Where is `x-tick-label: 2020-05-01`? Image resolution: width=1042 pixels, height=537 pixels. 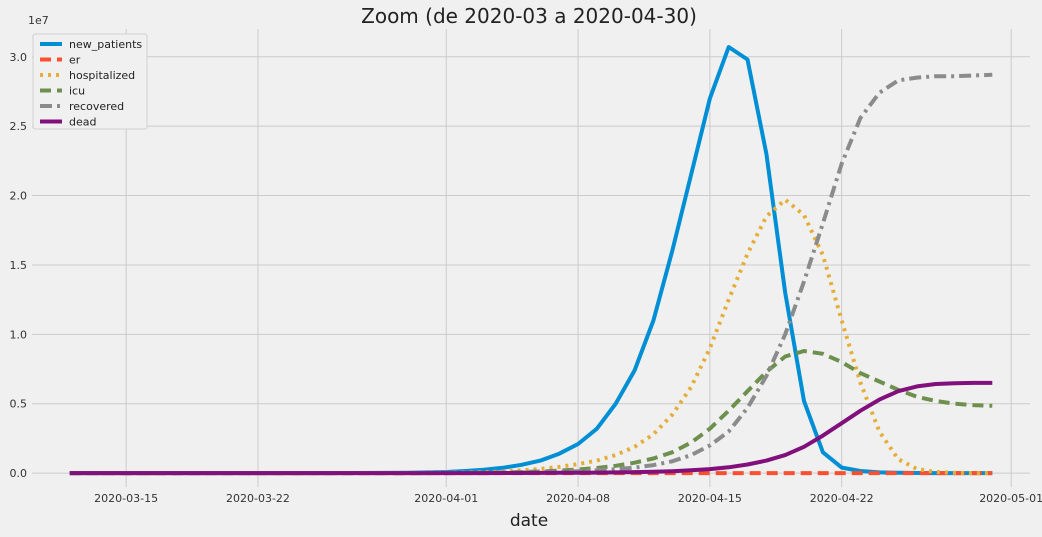 x-tick-label: 2020-05-01 is located at coordinates (1010, 498).